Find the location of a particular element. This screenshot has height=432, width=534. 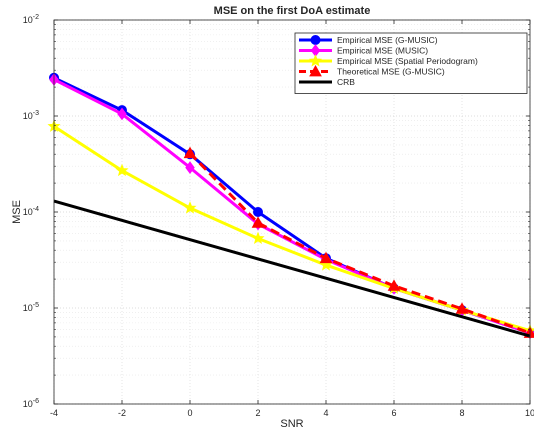

x-tick-label: -4 is located at coordinates (54, 413).